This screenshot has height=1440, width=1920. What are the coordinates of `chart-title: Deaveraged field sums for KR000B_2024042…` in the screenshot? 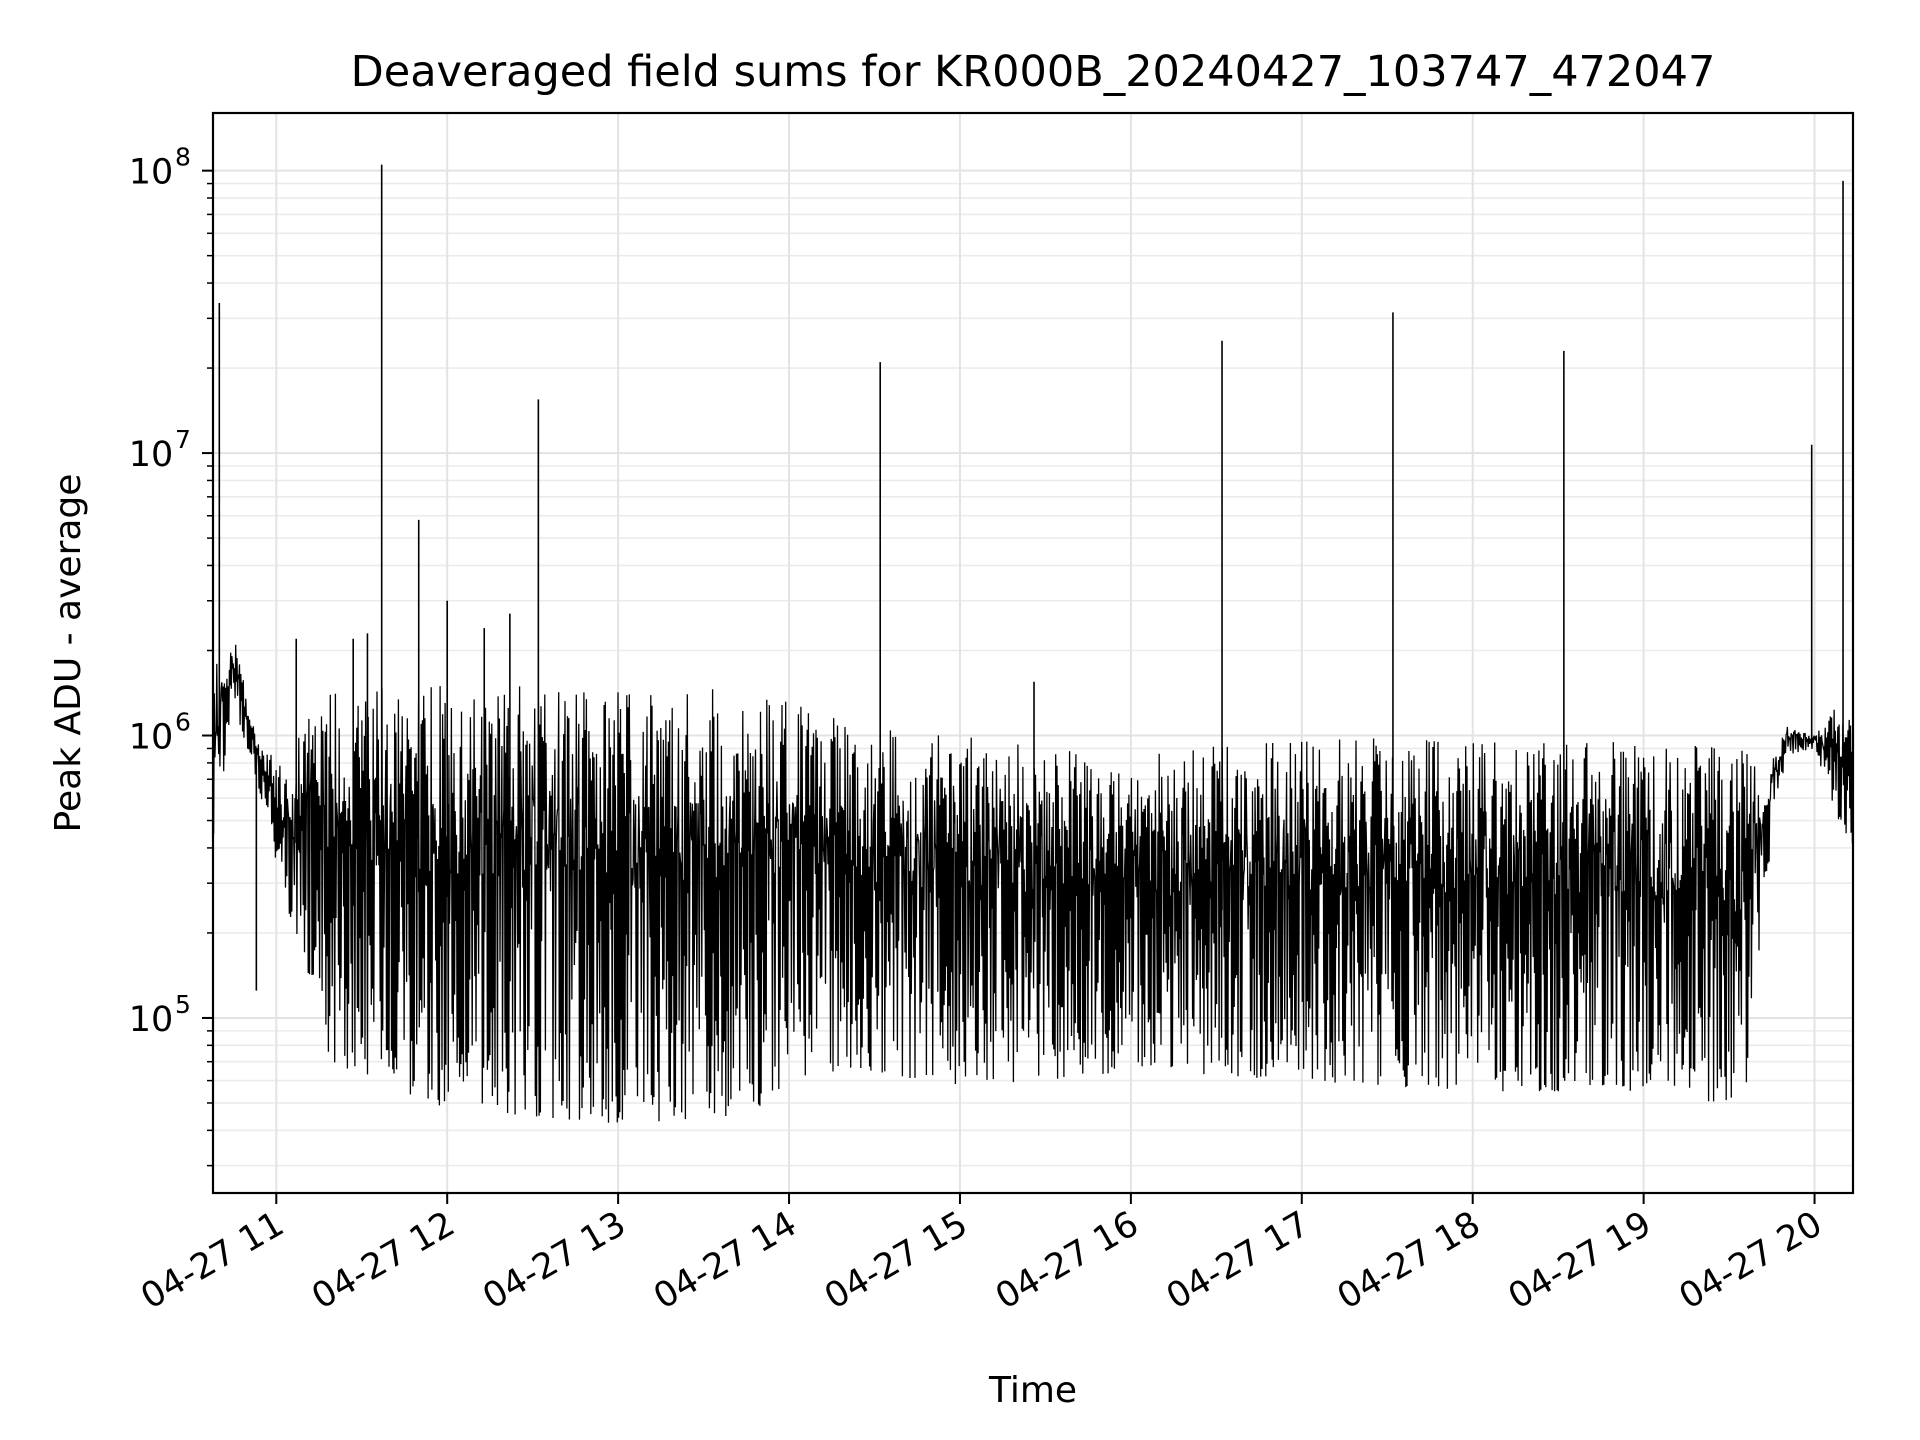 It's located at (1033, 72).